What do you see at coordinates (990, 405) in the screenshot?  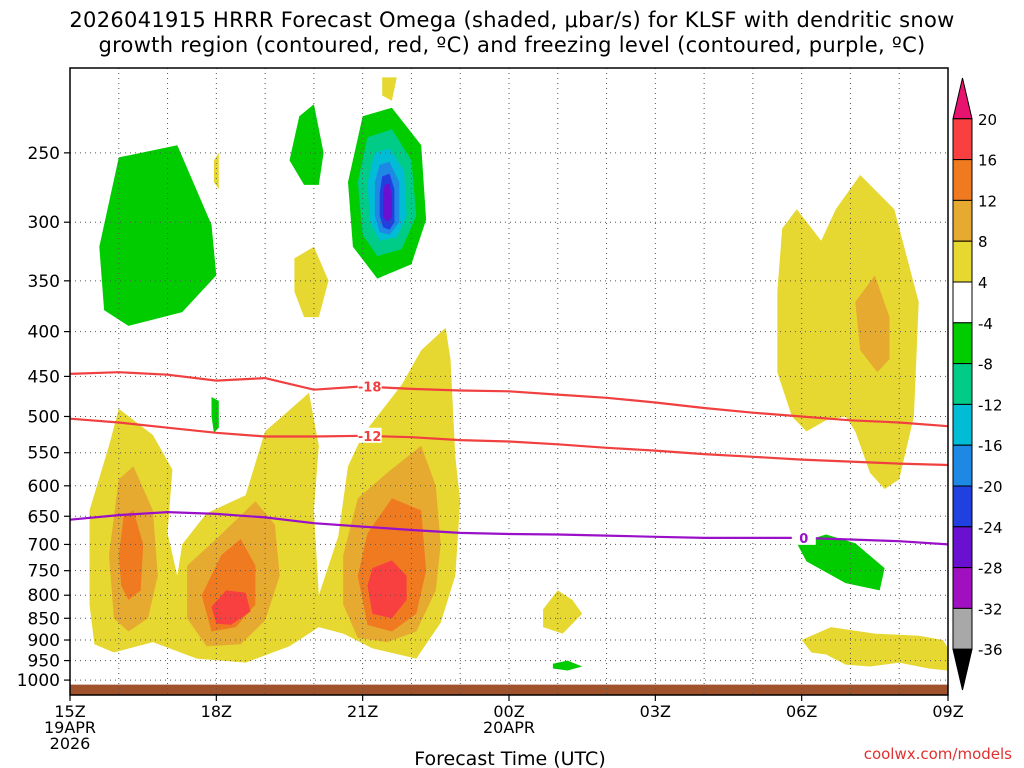 I see `colorbar-label: -12` at bounding box center [990, 405].